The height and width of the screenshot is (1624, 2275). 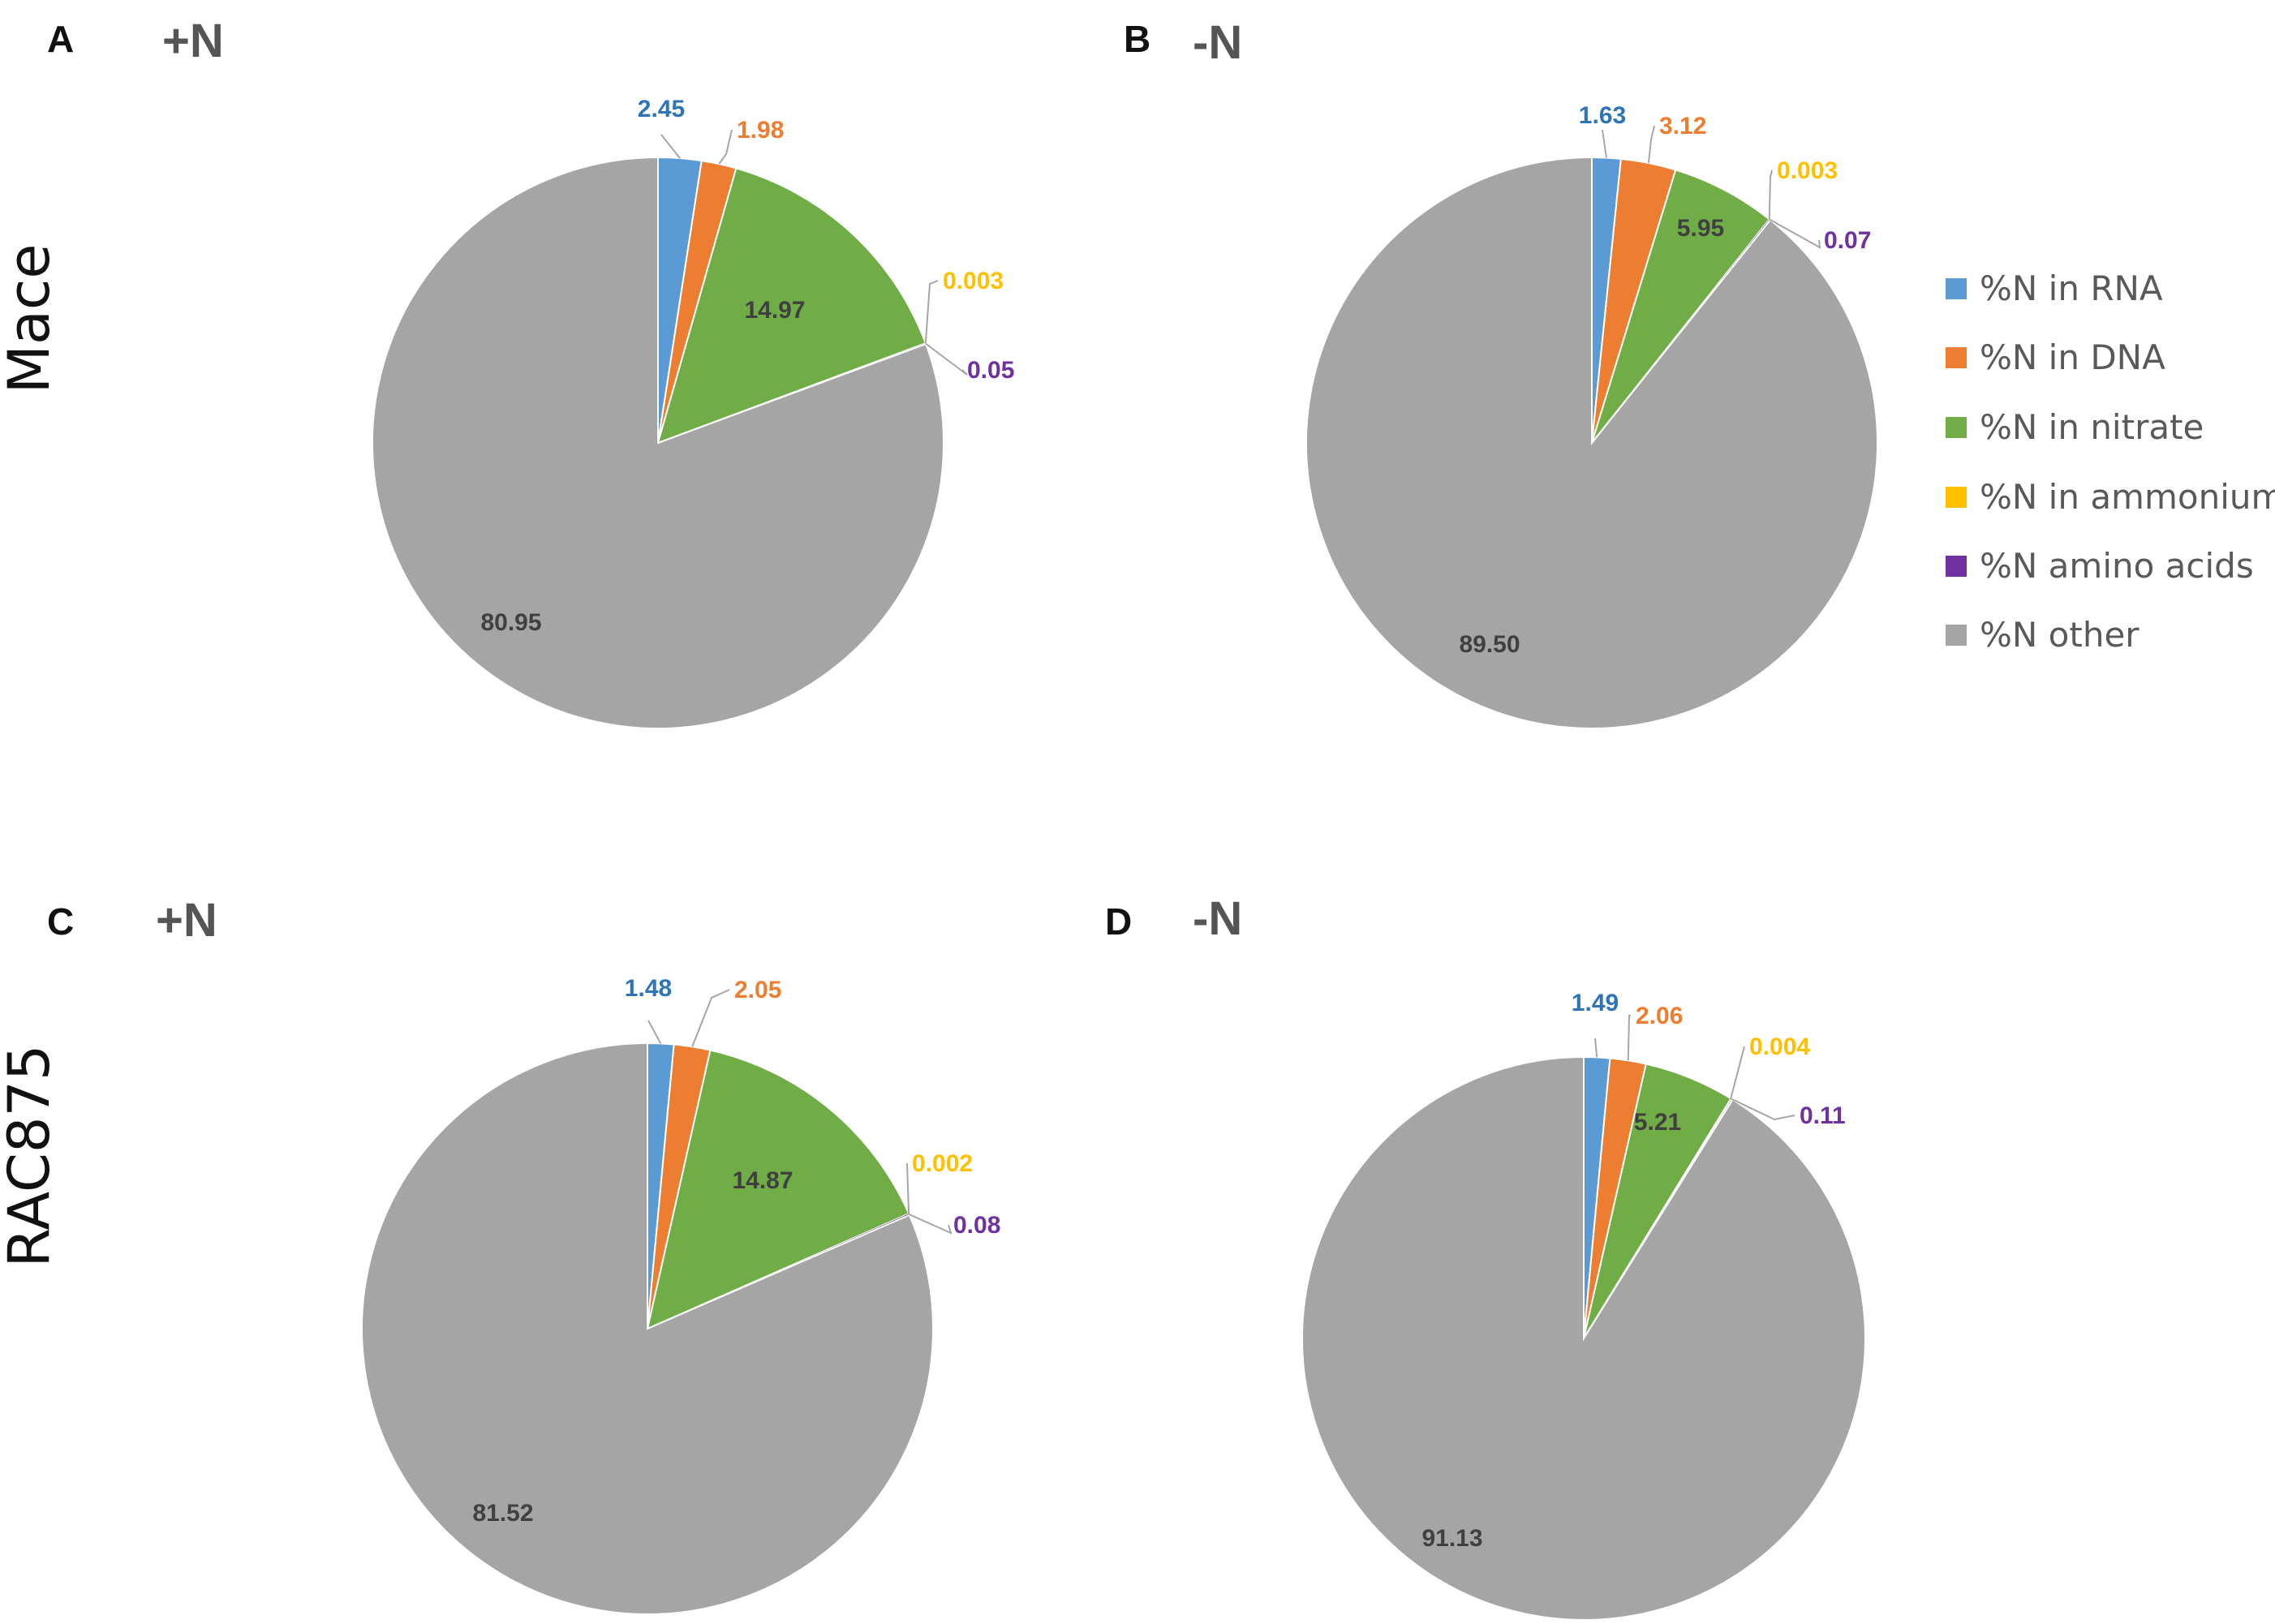 What do you see at coordinates (726, 147) in the screenshot?
I see `pie-a-leader-dna` at bounding box center [726, 147].